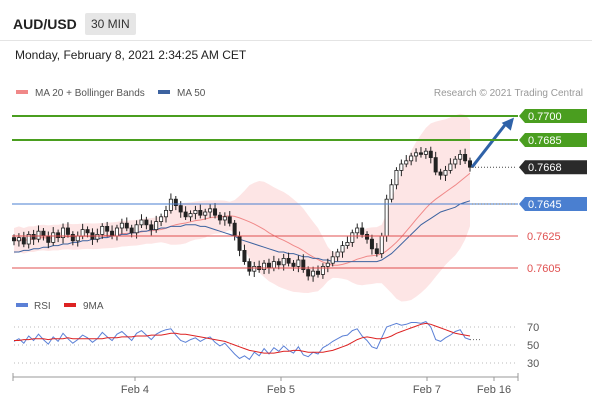 This screenshot has height=404, width=592. I want to click on x-axis: Feb 4 Feb 5 Feb 7 Feb 16, so click(265, 384).